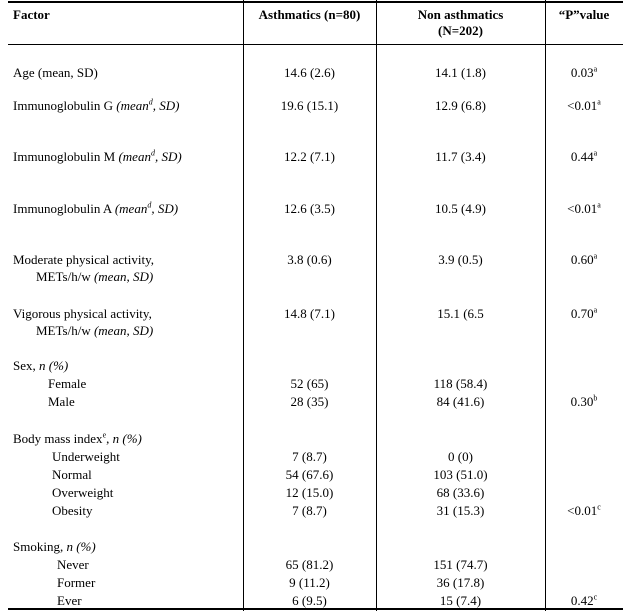 This screenshot has height=616, width=631. Describe the element at coordinates (309, 105) in the screenshot. I see `row-igg-asthmatics: 19.6 (15.1)` at that location.